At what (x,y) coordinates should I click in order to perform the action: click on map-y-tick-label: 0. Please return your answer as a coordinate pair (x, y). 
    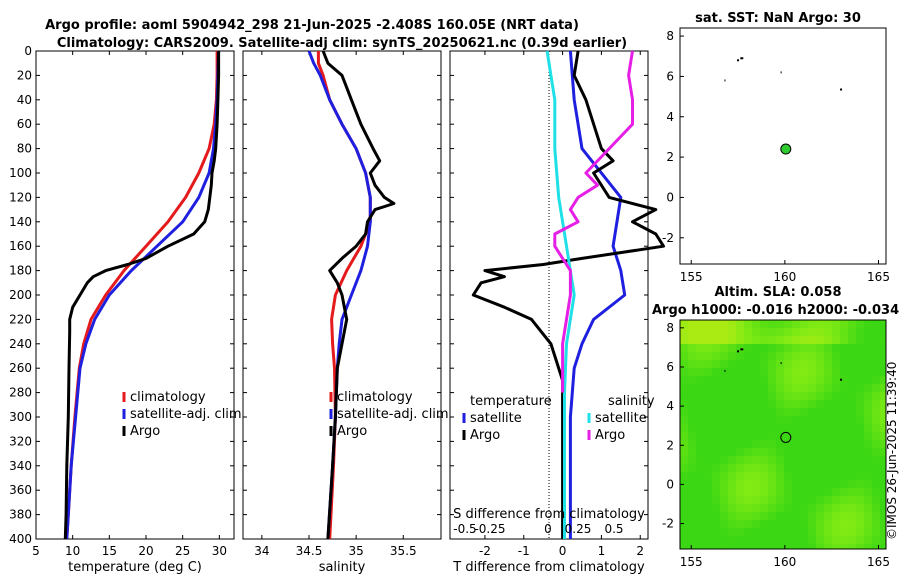
    Looking at the image, I should click on (670, 197).